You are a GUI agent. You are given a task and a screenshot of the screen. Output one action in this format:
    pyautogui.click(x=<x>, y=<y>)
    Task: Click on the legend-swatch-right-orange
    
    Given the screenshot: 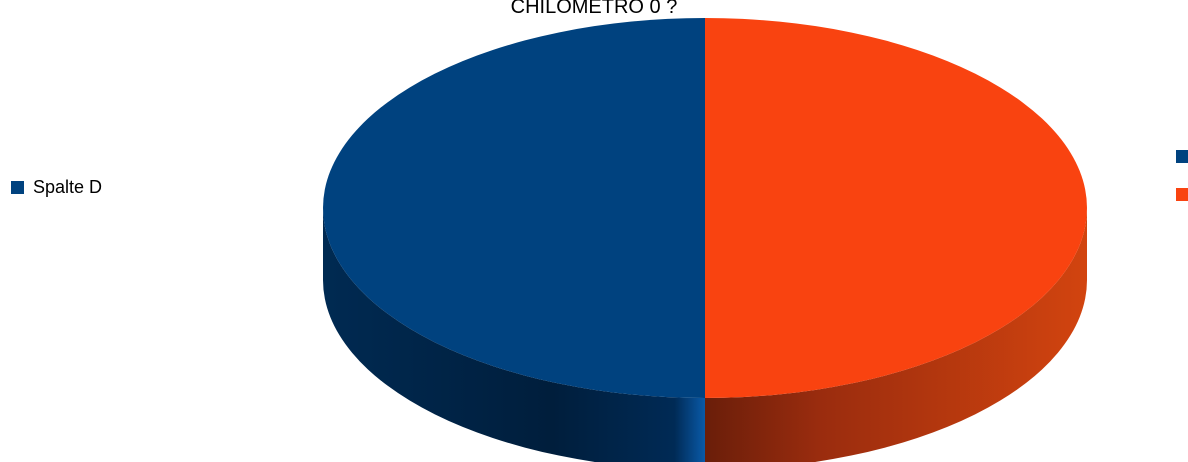 What is the action you would take?
    pyautogui.click(x=1182, y=194)
    